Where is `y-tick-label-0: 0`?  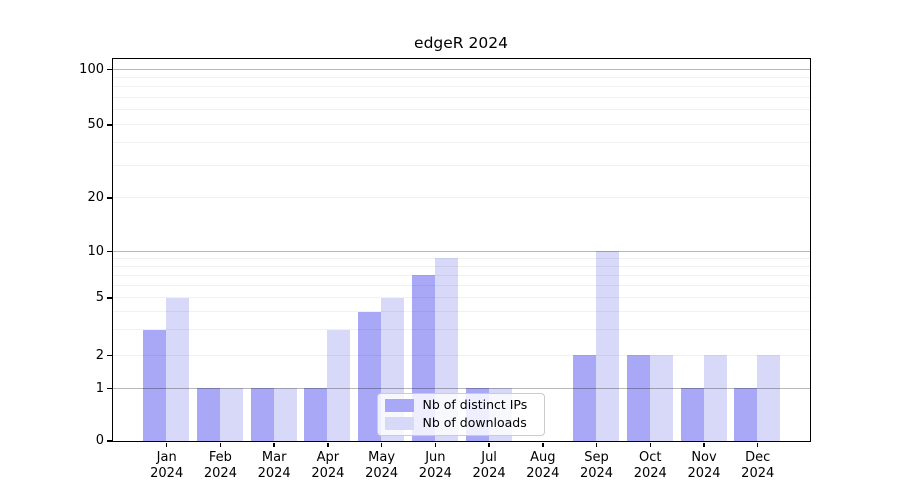 y-tick-label-0: 0 is located at coordinates (99, 440).